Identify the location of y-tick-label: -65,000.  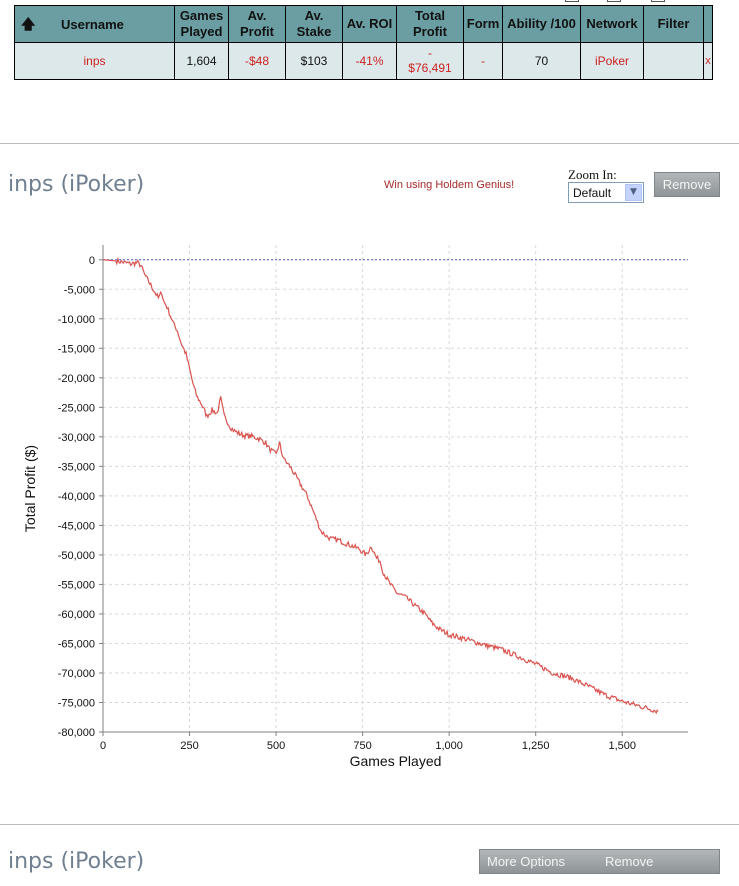
(76, 644).